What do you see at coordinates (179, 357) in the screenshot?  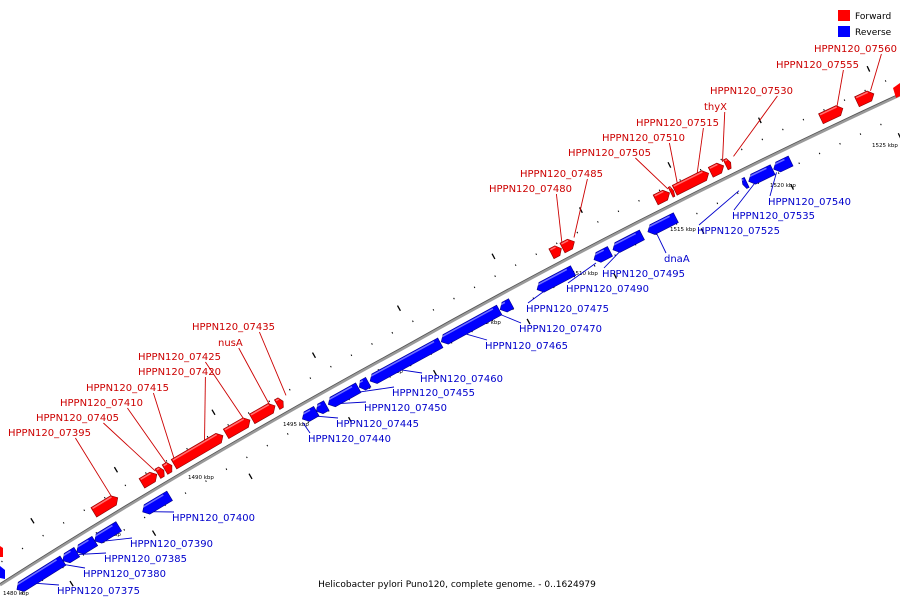 I see `gene-label-forward: HPPN120_07425` at bounding box center [179, 357].